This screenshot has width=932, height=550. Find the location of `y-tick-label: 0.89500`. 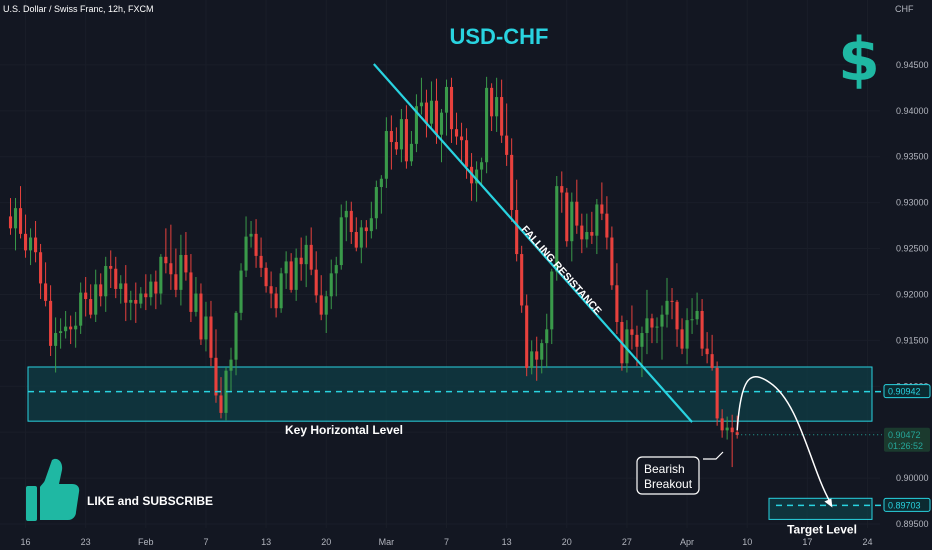

y-tick-label: 0.89500 is located at coordinates (912, 524).